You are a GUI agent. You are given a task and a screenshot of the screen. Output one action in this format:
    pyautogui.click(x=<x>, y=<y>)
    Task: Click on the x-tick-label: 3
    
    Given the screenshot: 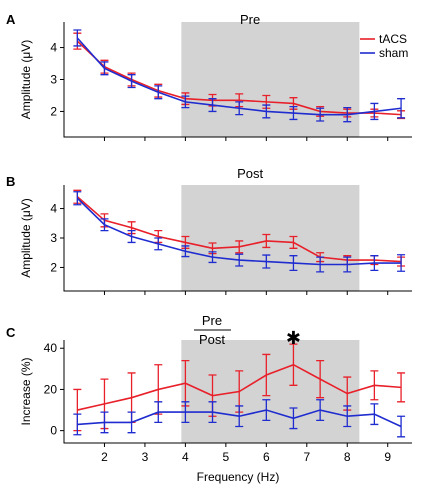 What is the action you would take?
    pyautogui.click(x=145, y=457)
    